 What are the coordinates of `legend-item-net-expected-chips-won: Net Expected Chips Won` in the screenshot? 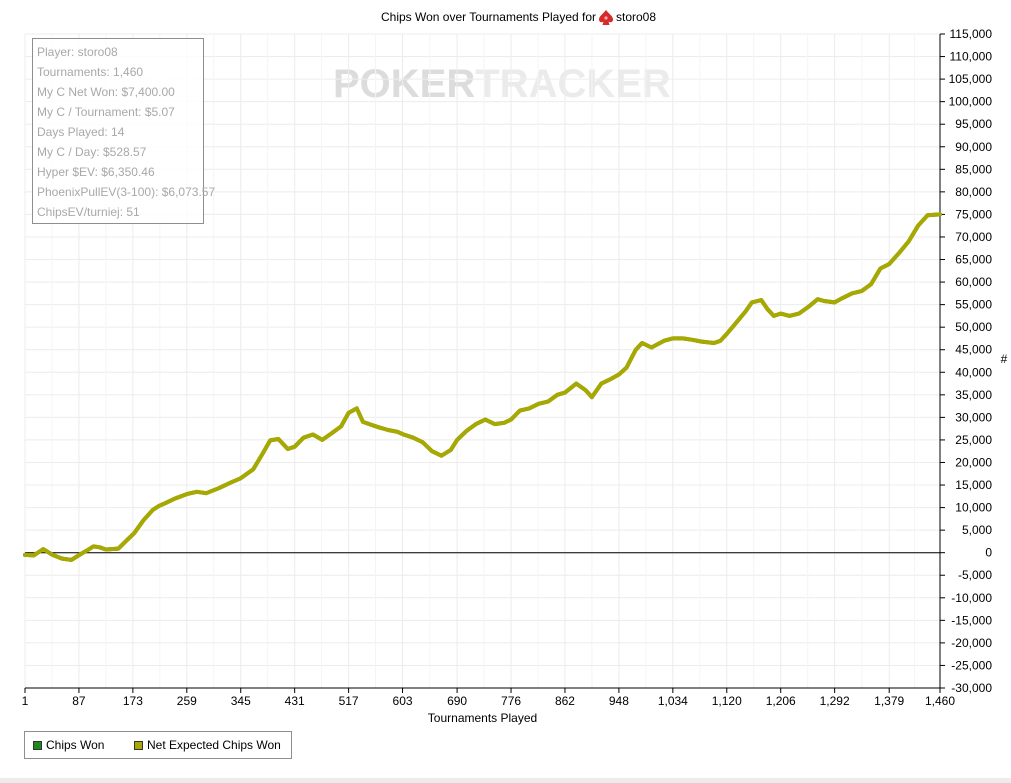 It's located at (207, 745).